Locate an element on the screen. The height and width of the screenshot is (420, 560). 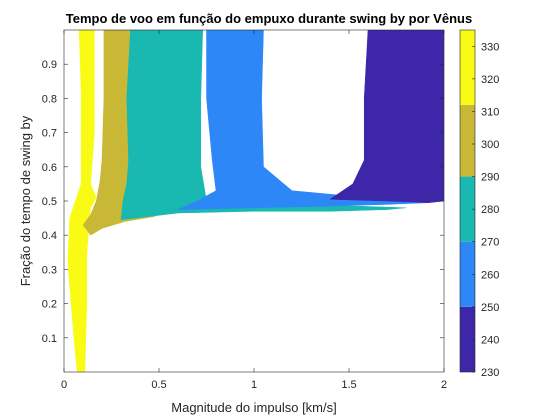
x-tick-label: 1.5 is located at coordinates (348, 385).